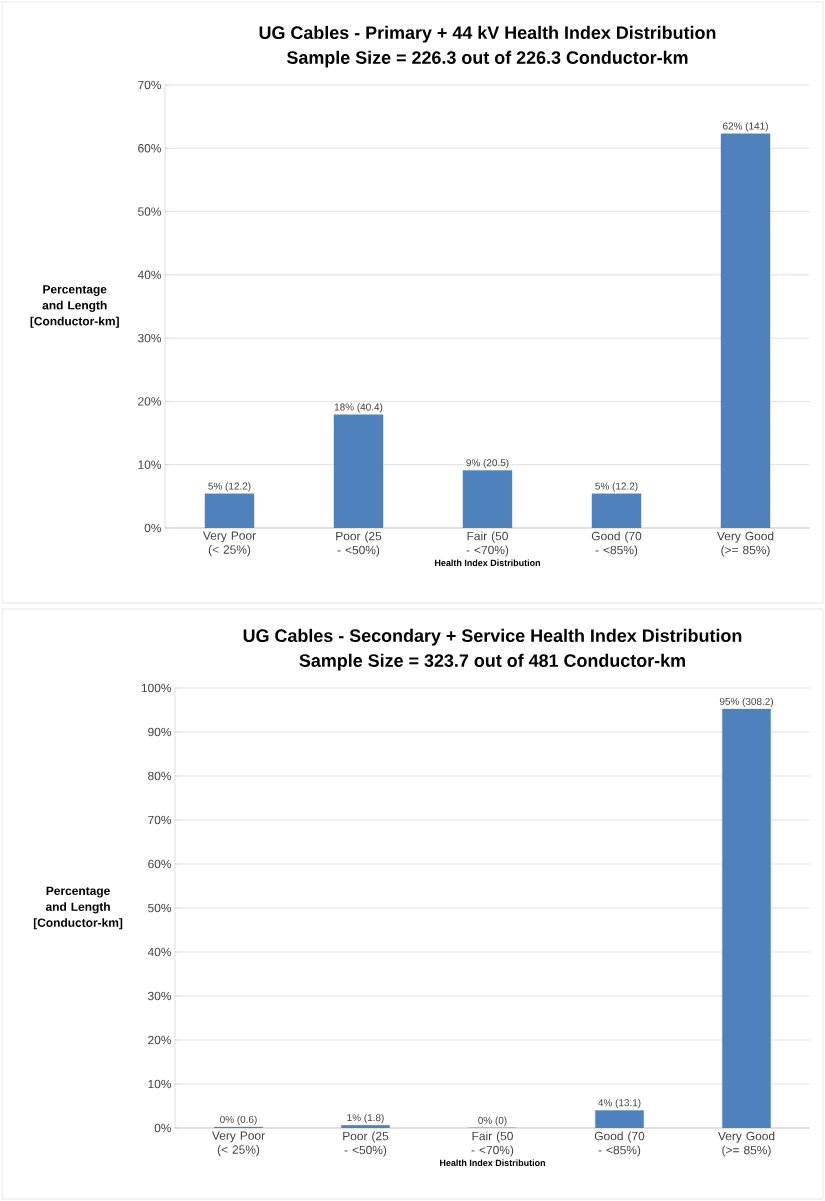 The image size is (825, 1201). What do you see at coordinates (619, 1103) in the screenshot?
I see `data-label: 4% (13.1)` at bounding box center [619, 1103].